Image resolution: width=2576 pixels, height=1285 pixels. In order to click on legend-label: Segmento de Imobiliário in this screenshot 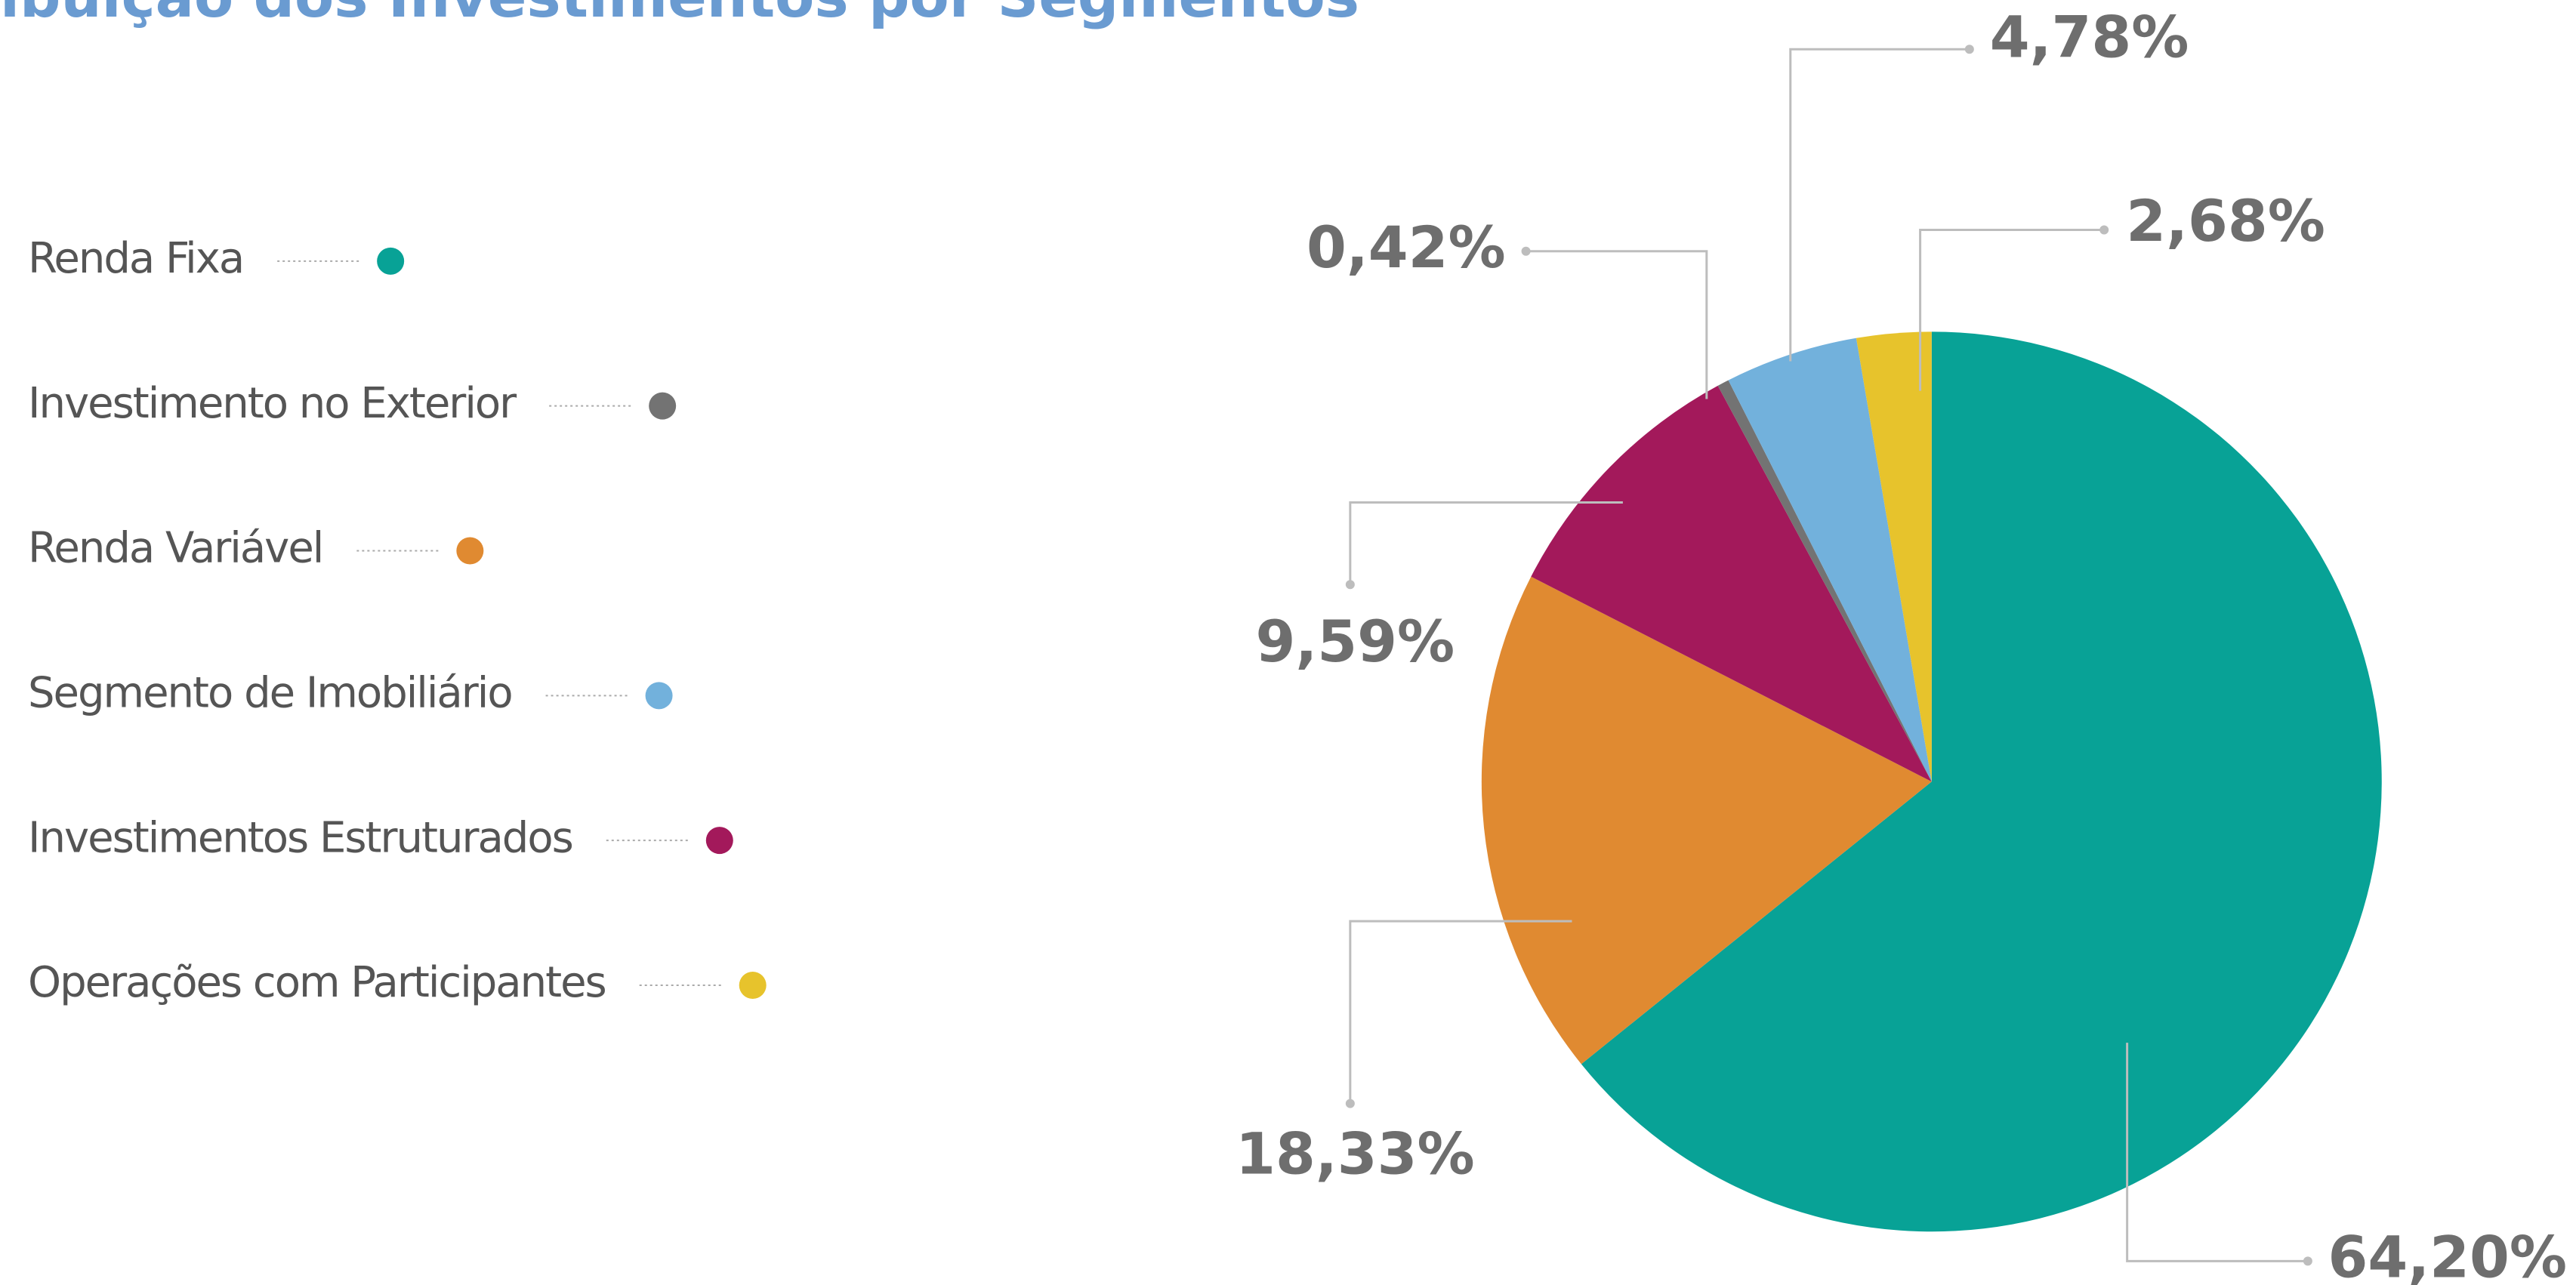, I will do `click(270, 692)`.